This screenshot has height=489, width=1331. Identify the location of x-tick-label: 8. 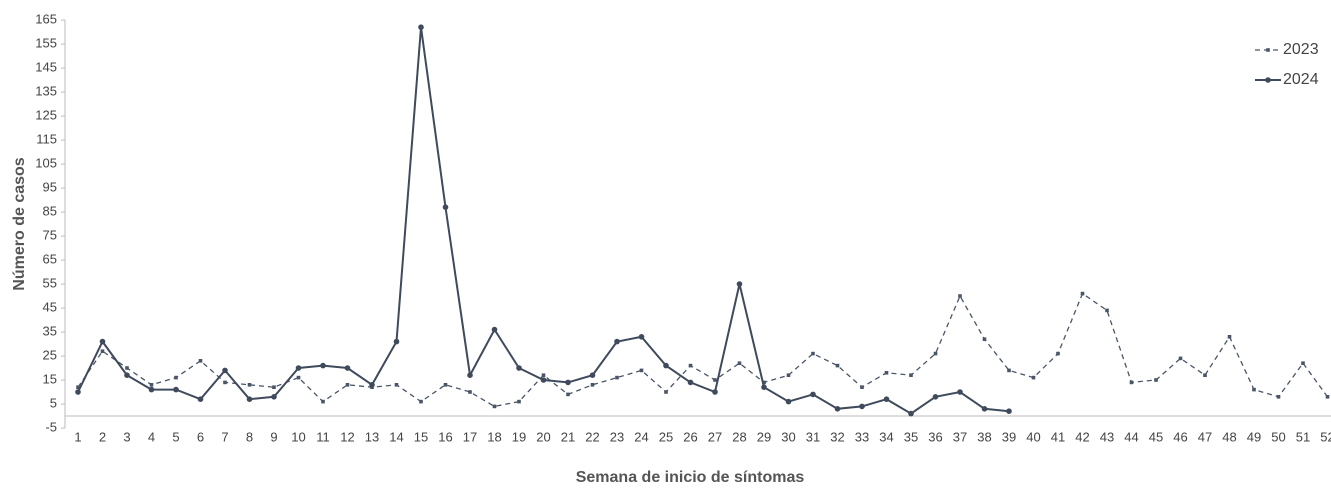
(249, 436).